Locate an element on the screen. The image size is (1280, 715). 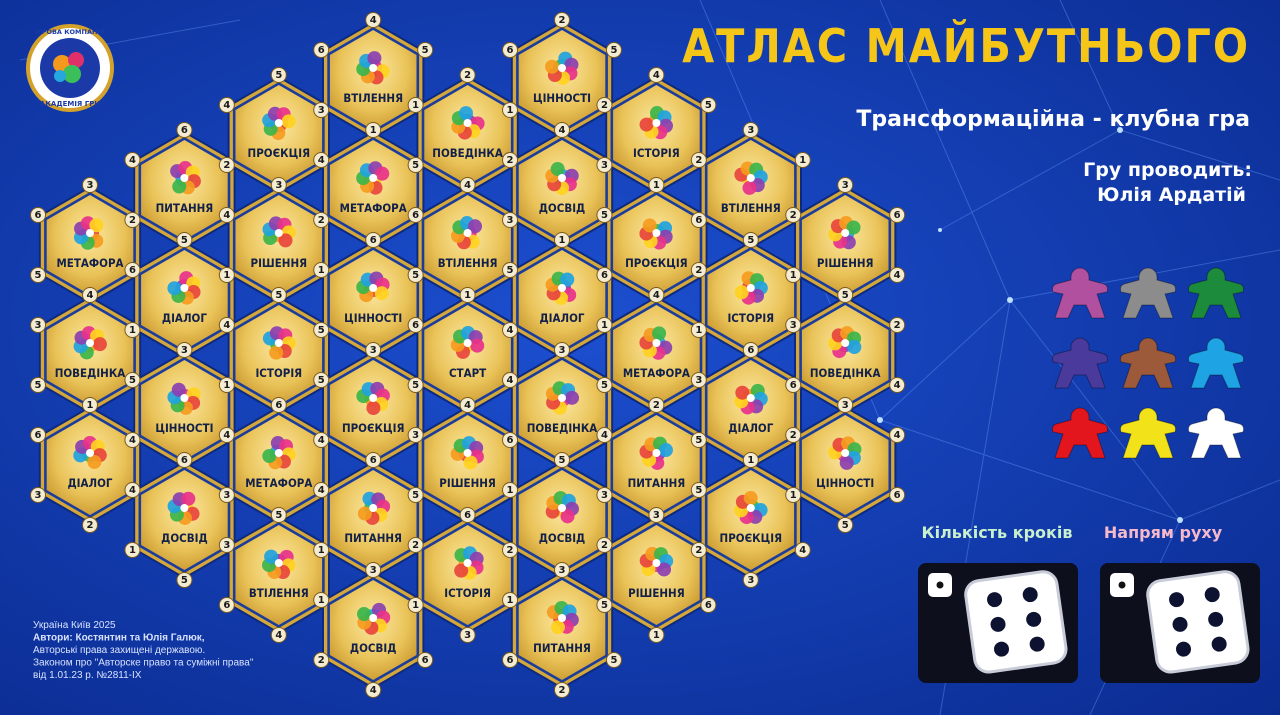
hex-tile: РІШЕННЯ346152 is located at coordinates (656, 575).